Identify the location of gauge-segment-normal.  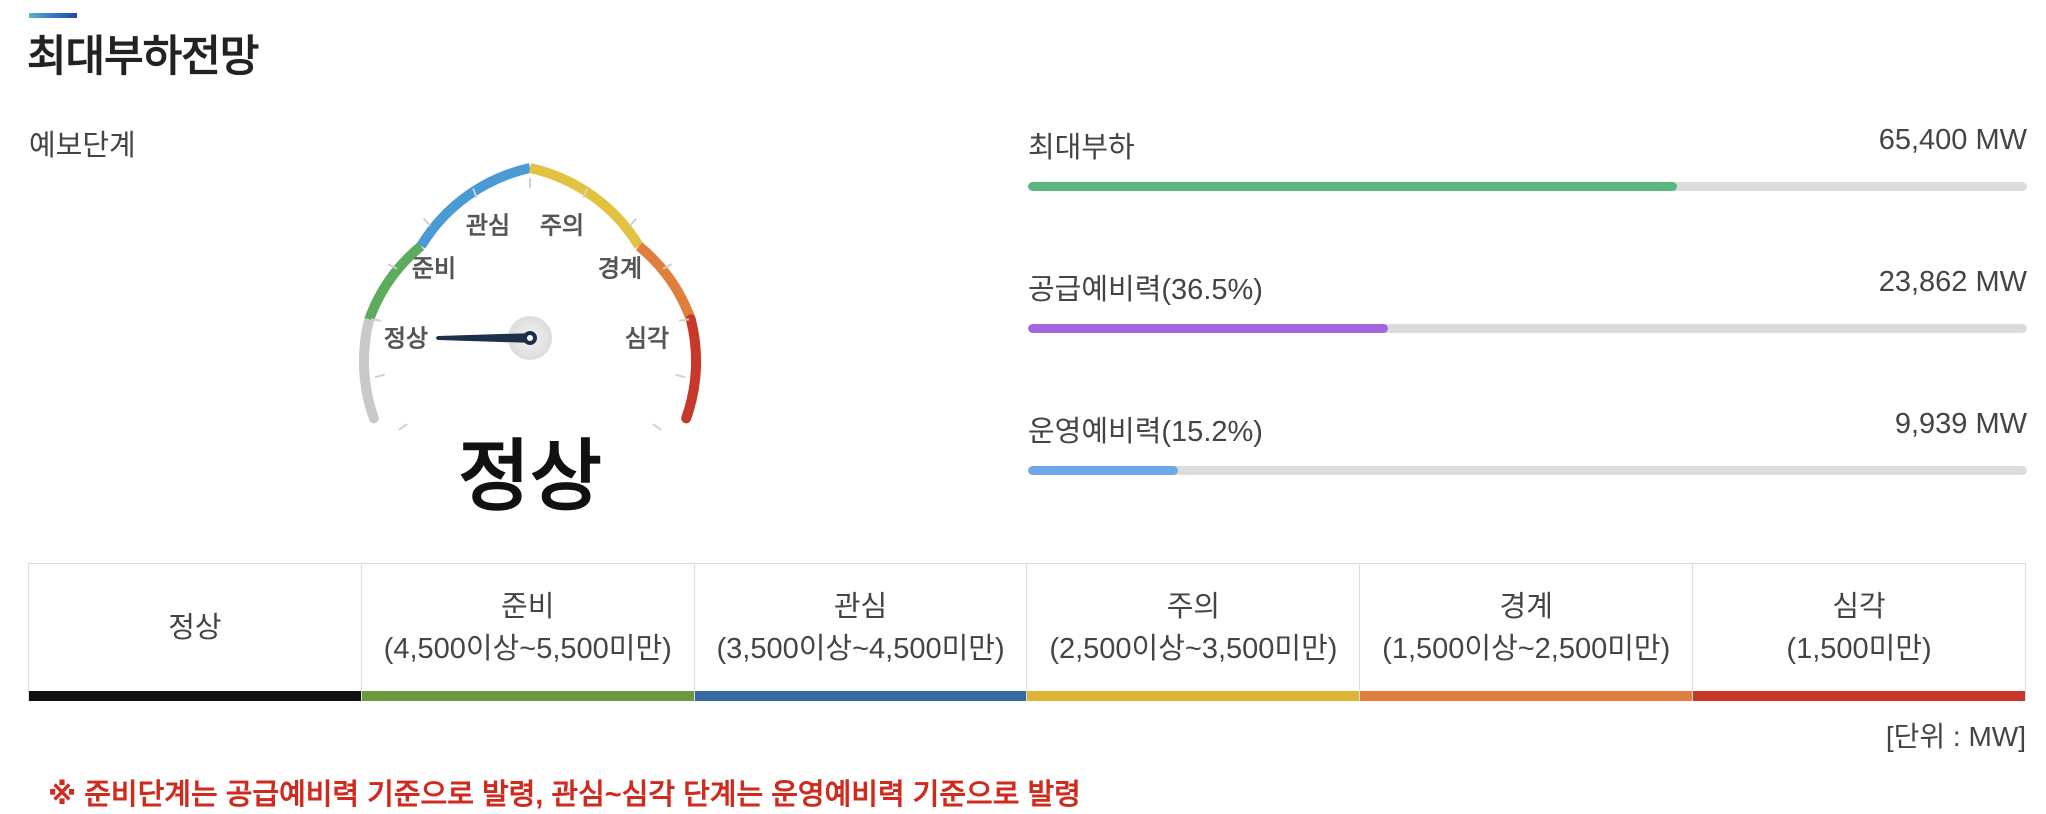
(368, 369).